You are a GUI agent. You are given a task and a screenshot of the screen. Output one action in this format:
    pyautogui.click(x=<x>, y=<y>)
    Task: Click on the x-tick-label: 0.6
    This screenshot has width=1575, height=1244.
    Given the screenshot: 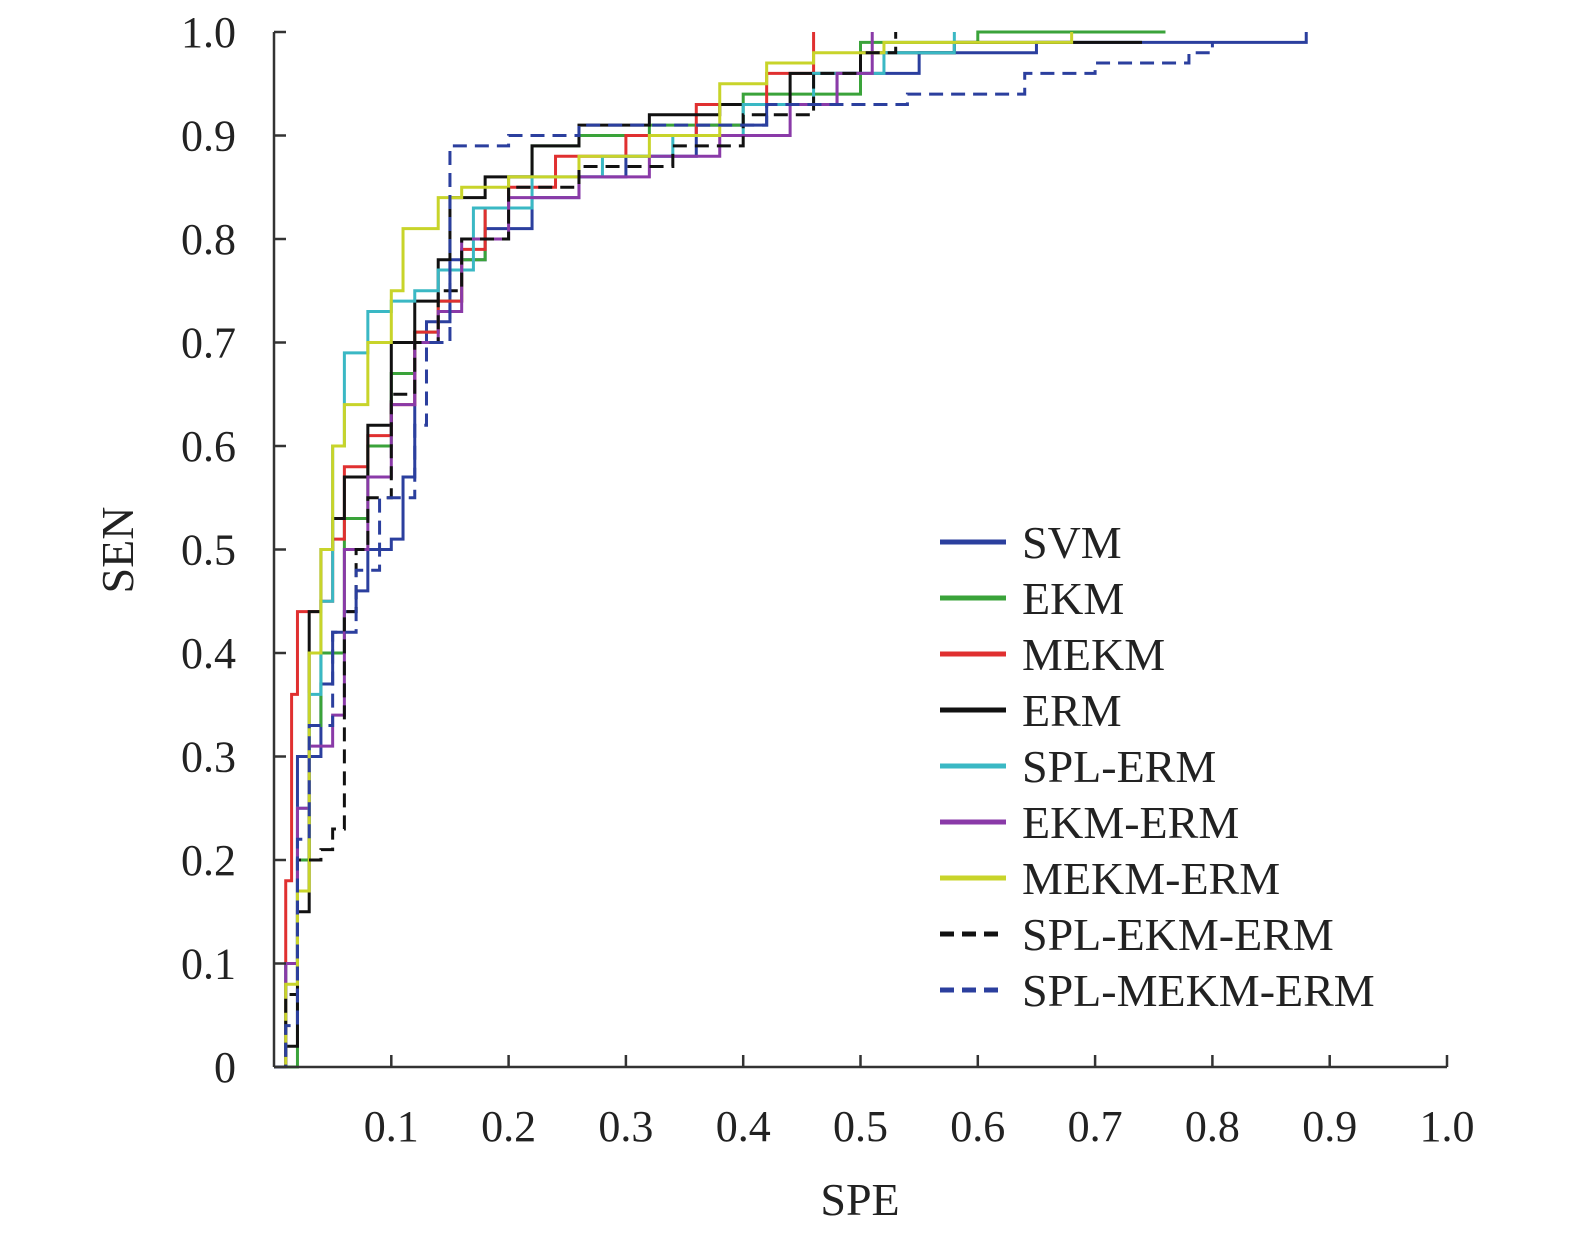 What is the action you would take?
    pyautogui.click(x=977, y=1126)
    